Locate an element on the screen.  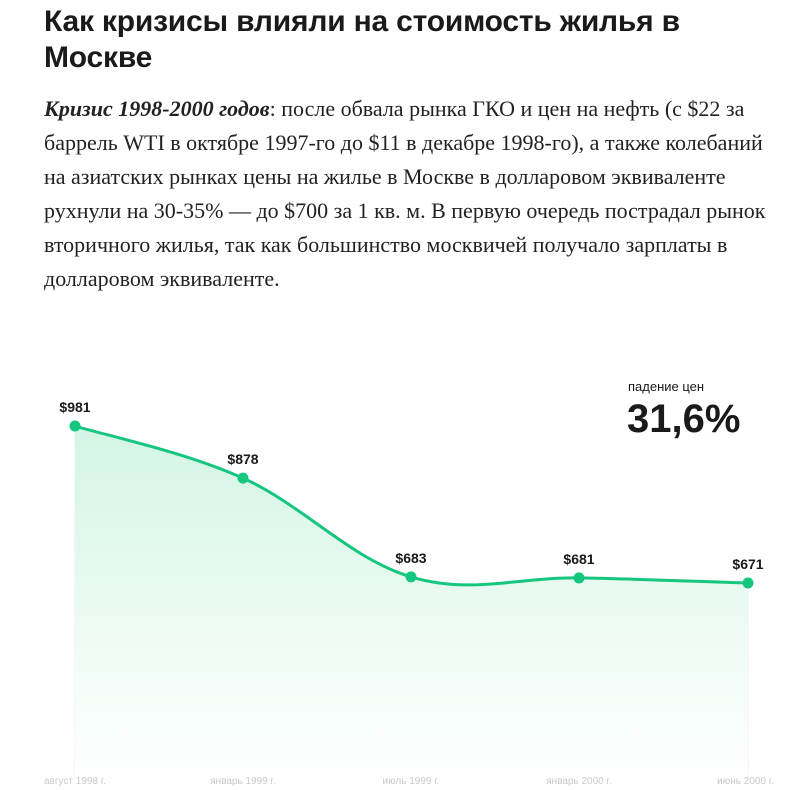
paragraph-lead: Кризис 1998-2000 годов is located at coordinates (157, 108).